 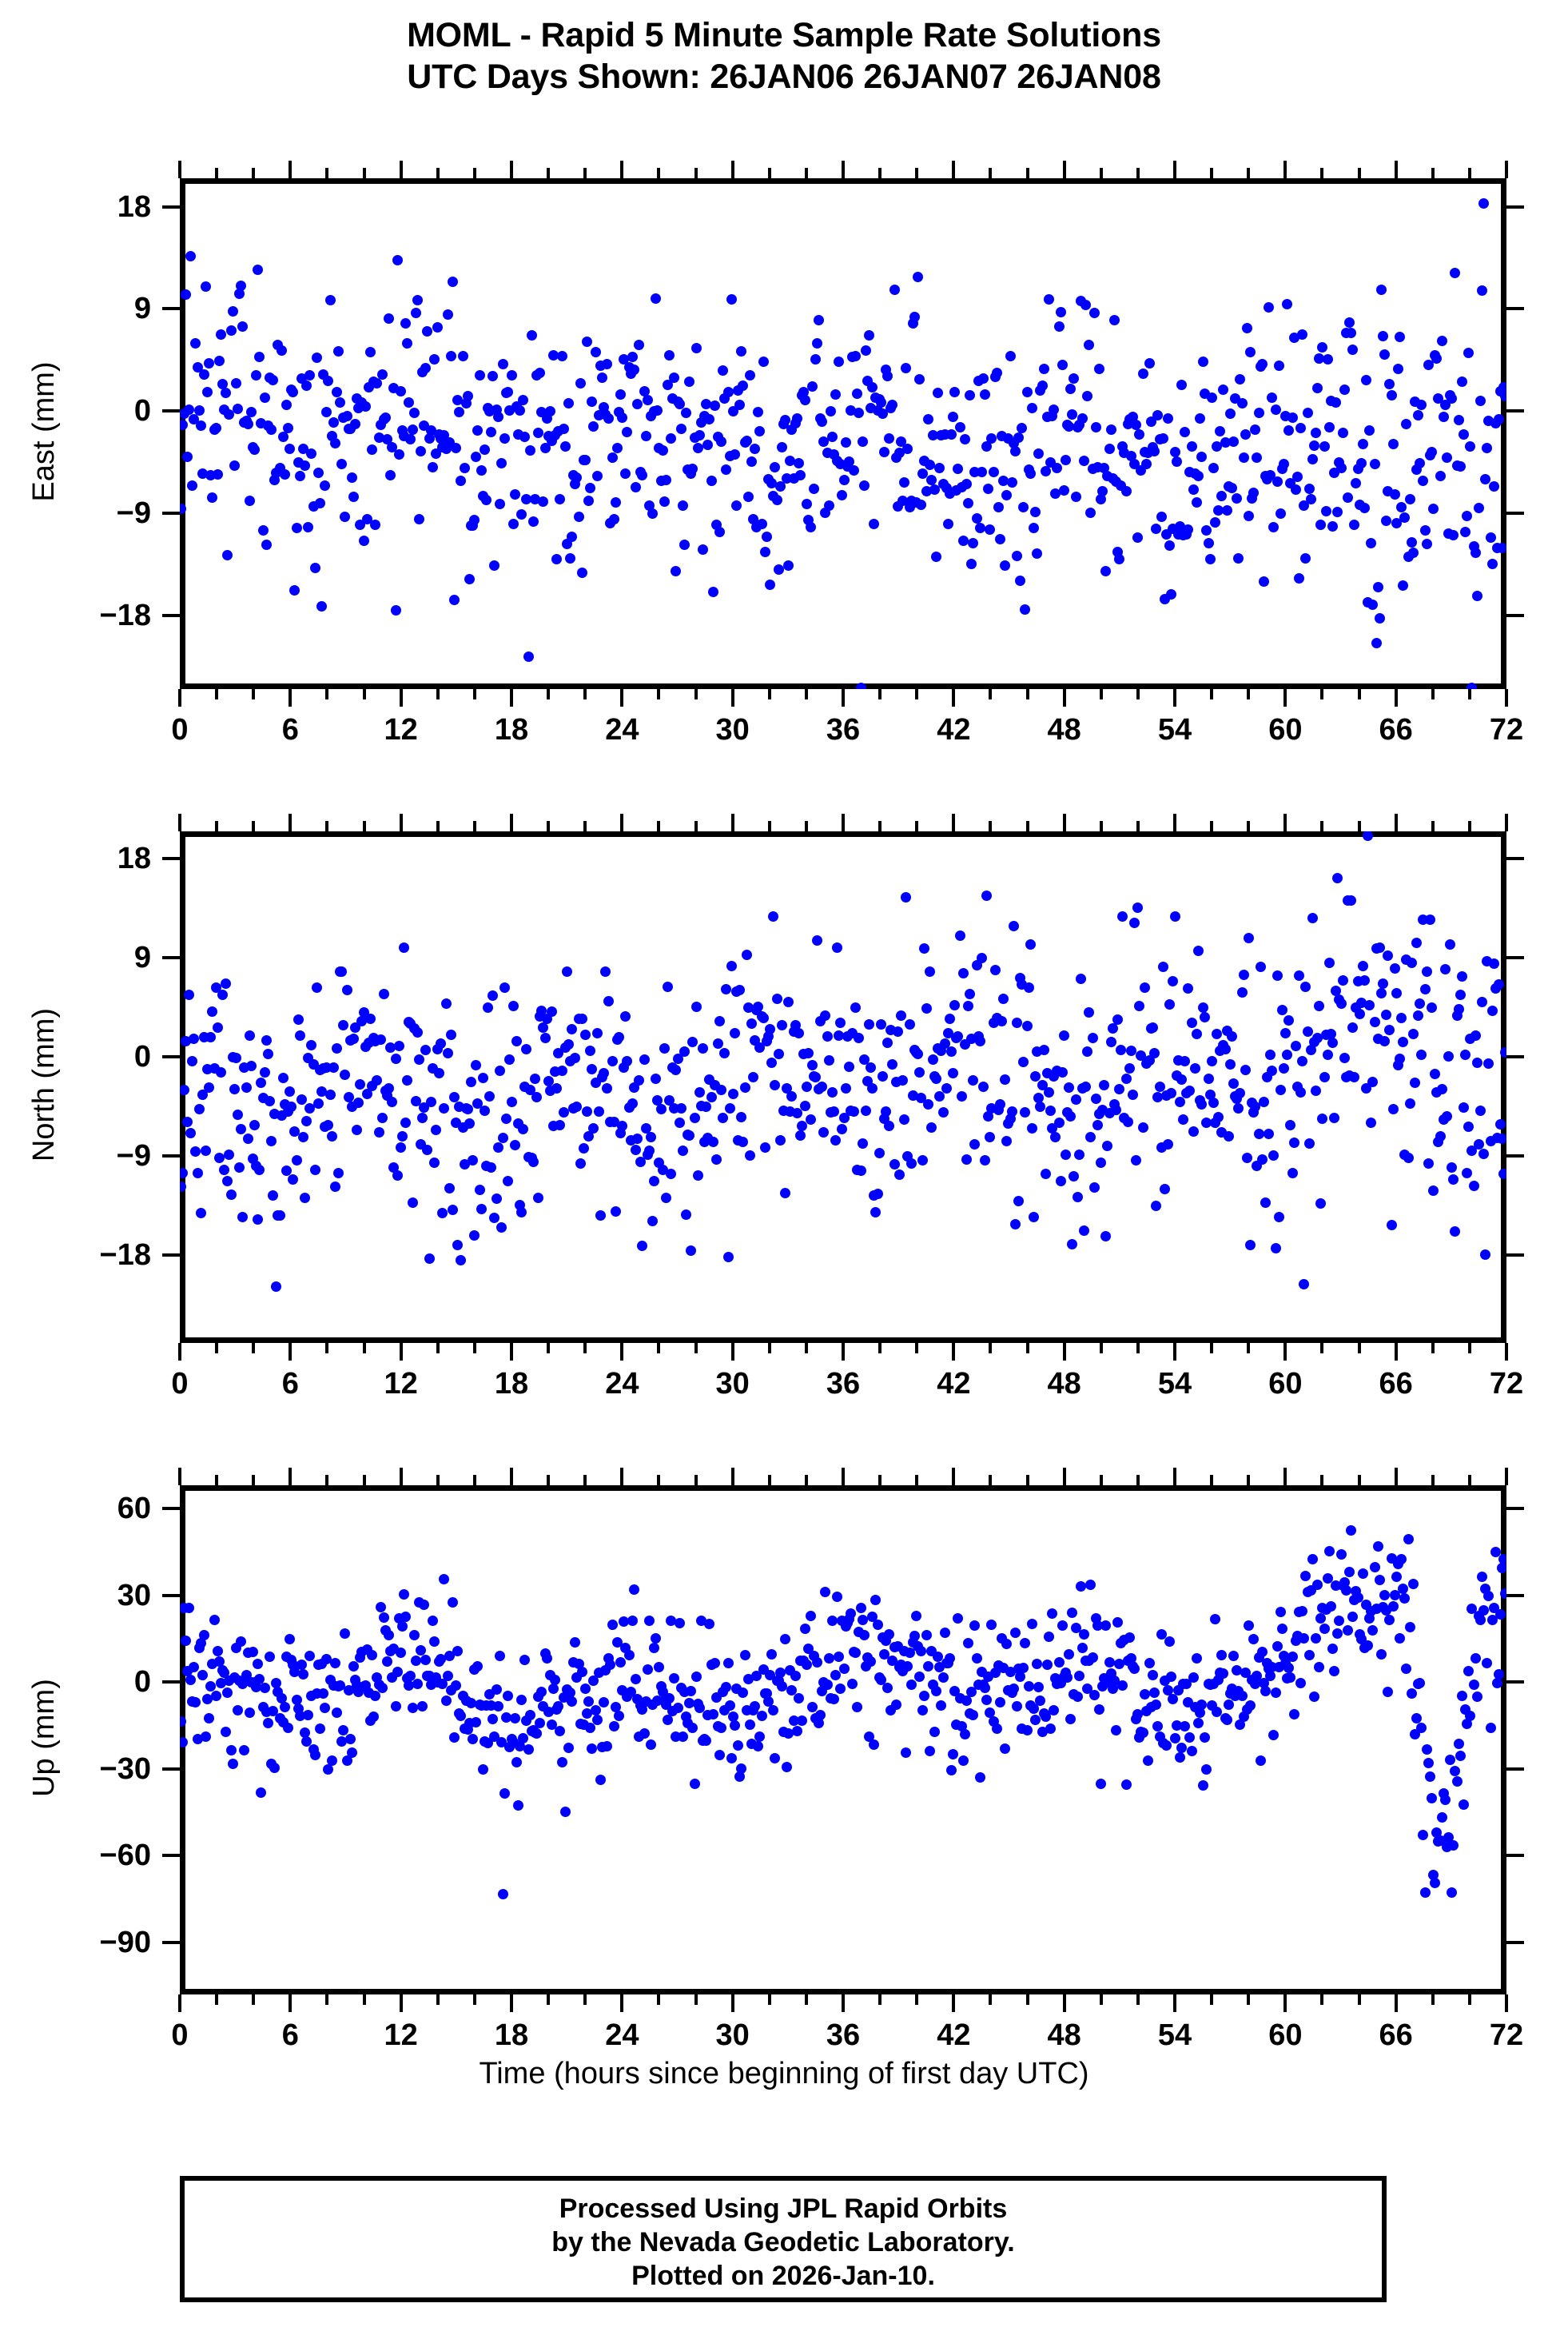 What do you see at coordinates (1396, 730) in the screenshot?
I see `x-axis-tick-label: 66` at bounding box center [1396, 730].